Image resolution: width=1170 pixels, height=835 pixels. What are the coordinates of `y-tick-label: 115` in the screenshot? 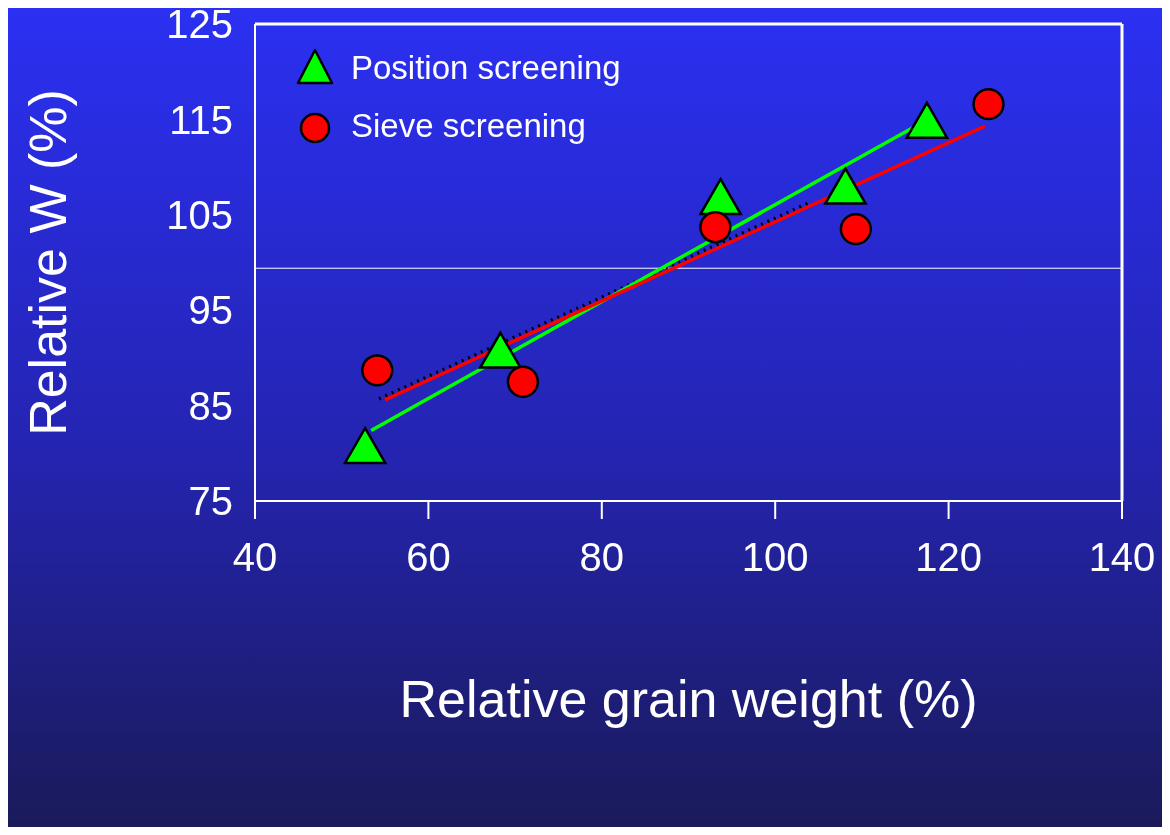 It's located at (201, 119).